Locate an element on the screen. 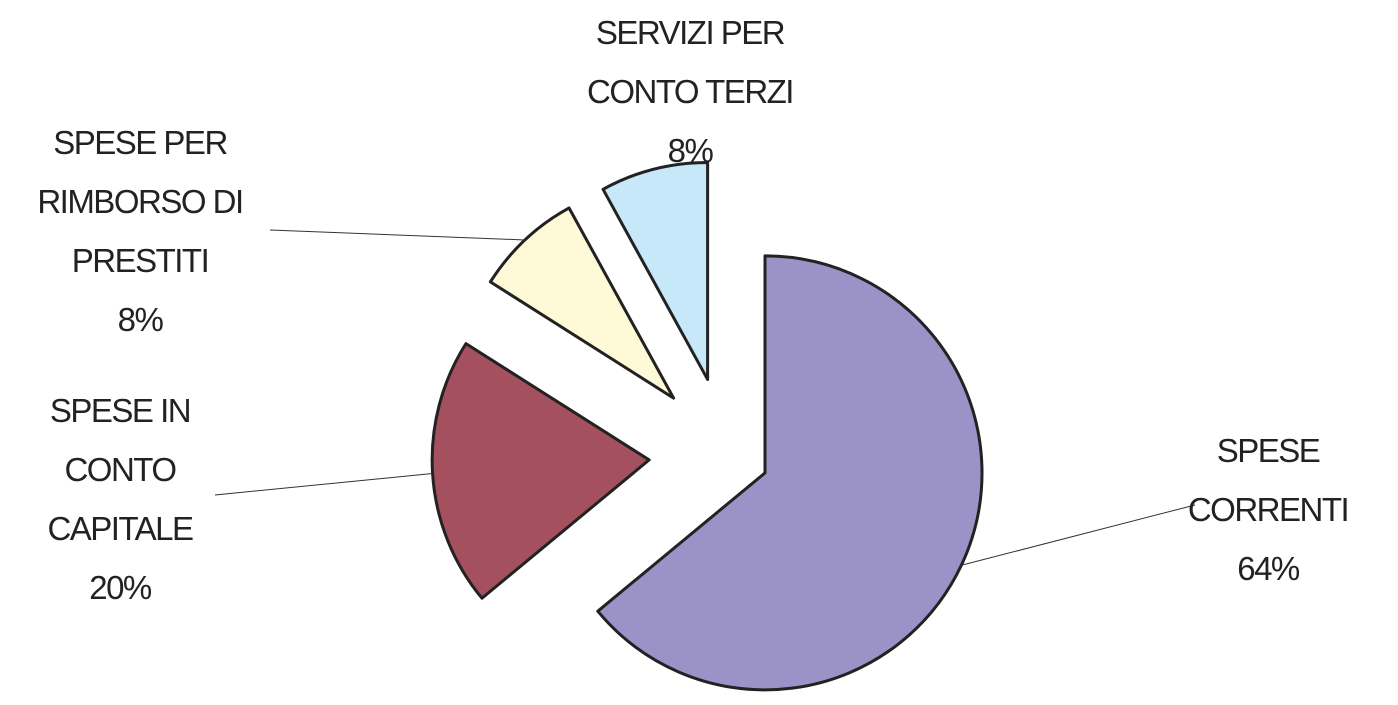 Image resolution: width=1398 pixels, height=705 pixels. slice-label-line: SERVIZI PER is located at coordinates (690, 32).